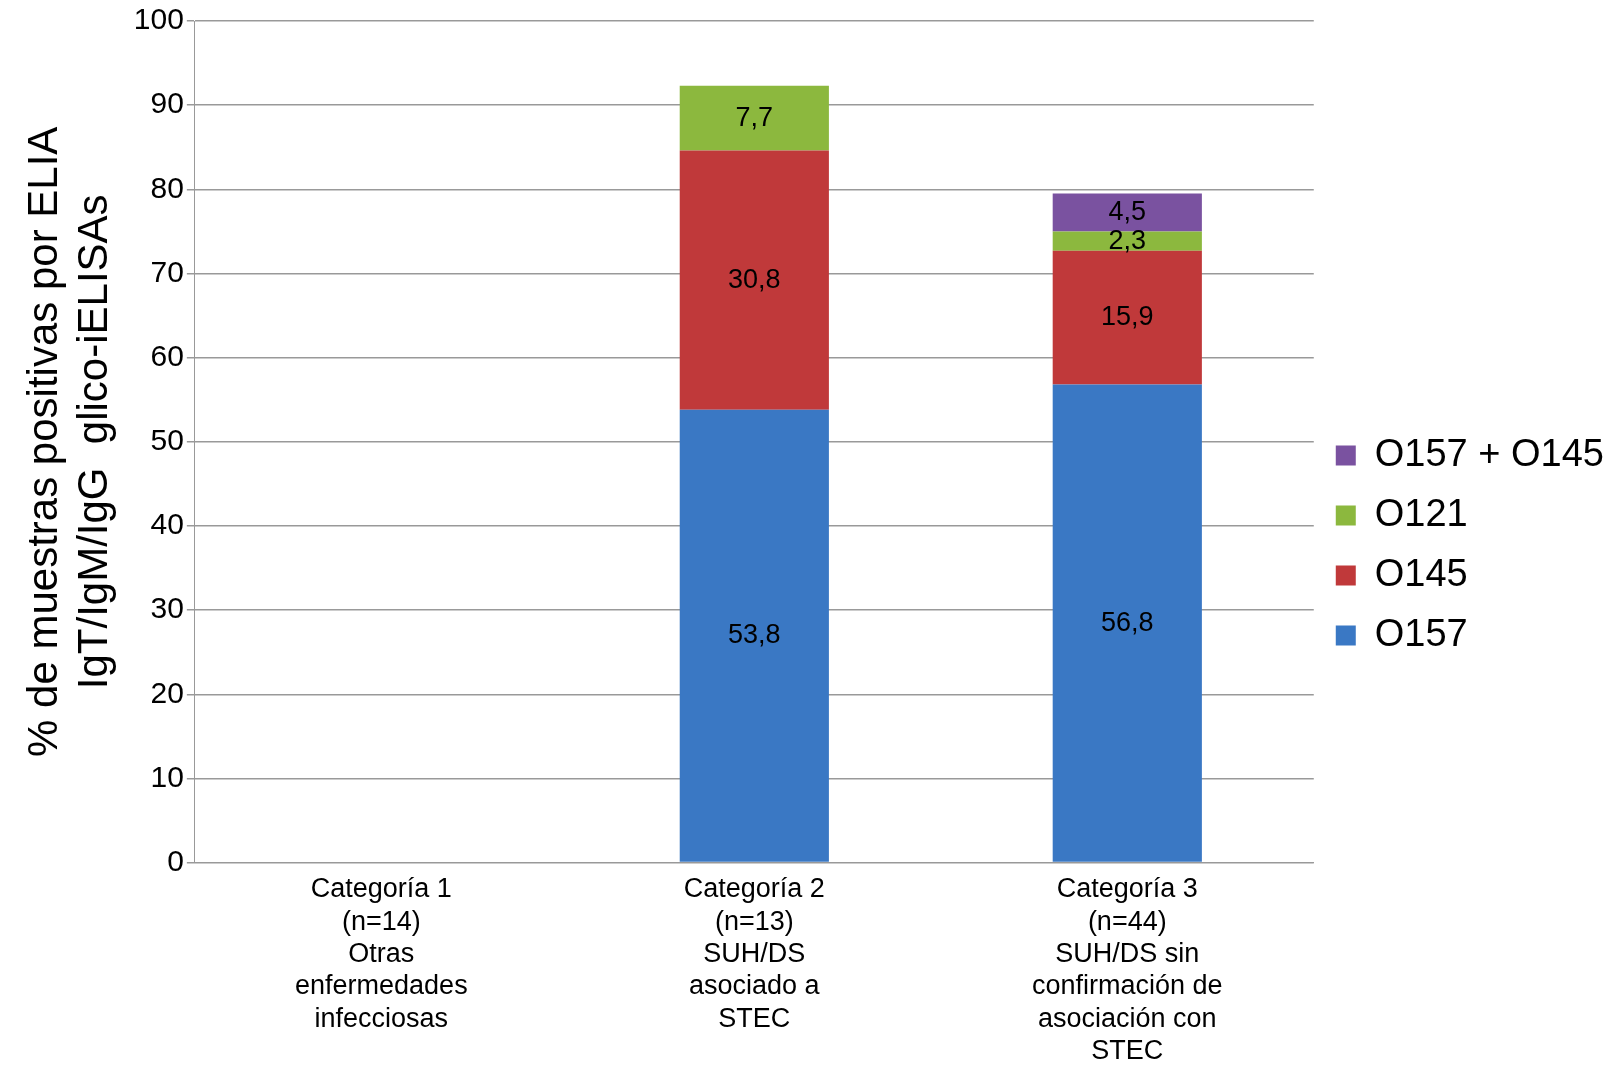 This screenshot has width=1624, height=1081. Describe the element at coordinates (167, 355) in the screenshot. I see `y-tick-label: 60` at that location.